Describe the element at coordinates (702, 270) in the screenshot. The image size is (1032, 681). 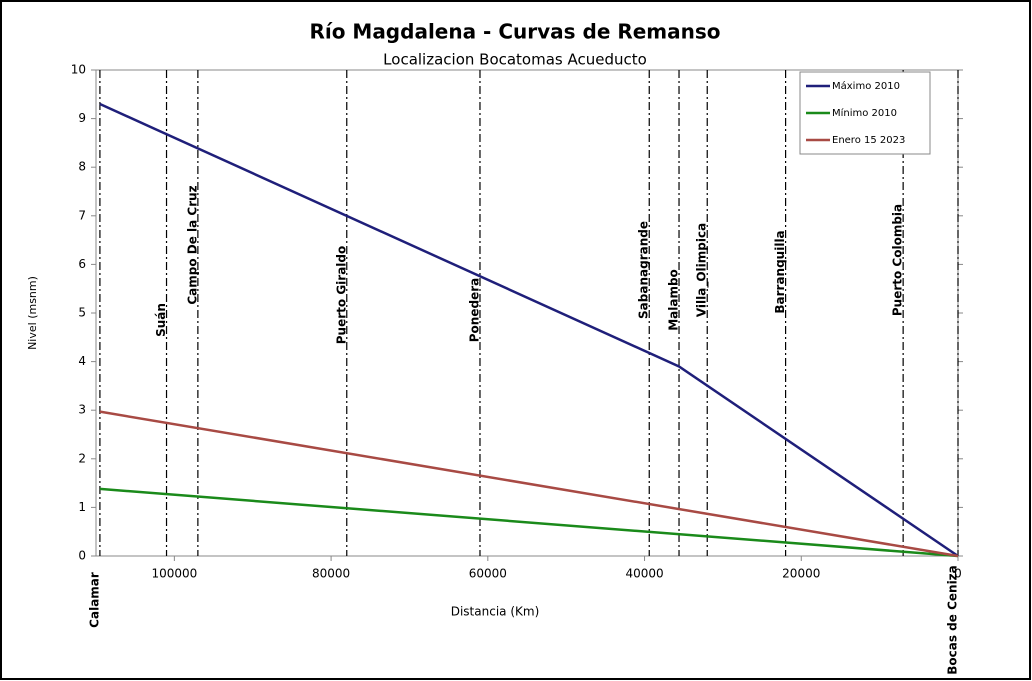
I see `station-label: Villa_Olimpica` at that location.